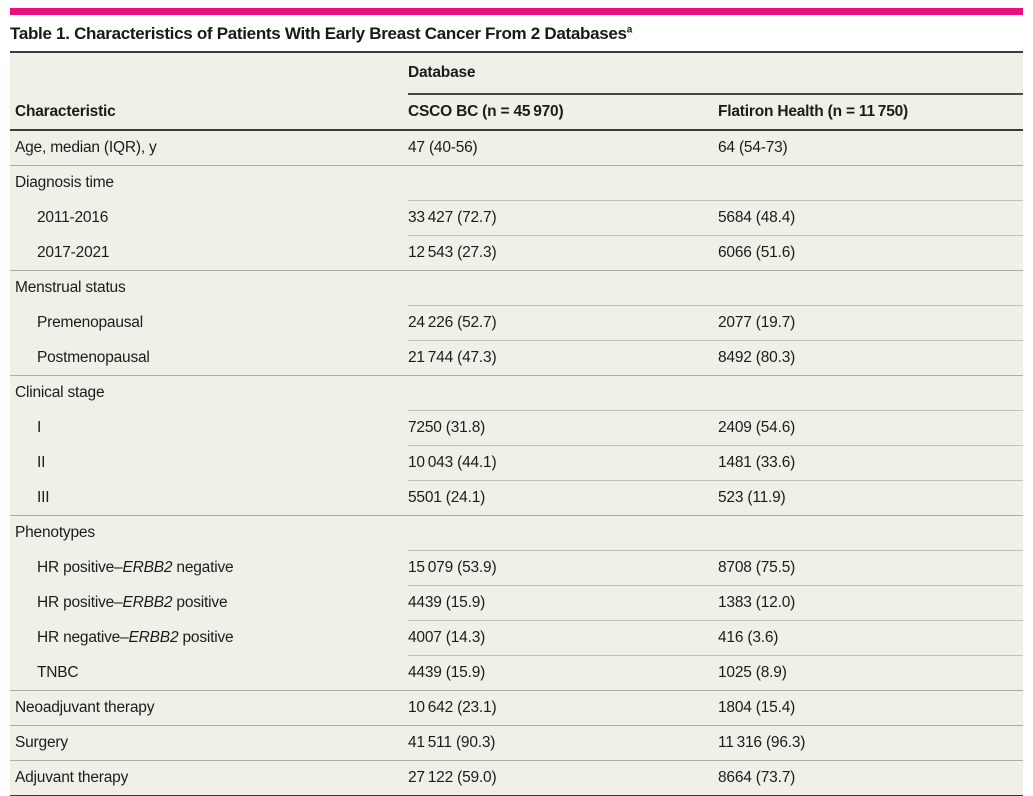 The image size is (1033, 796). I want to click on table-row: III 5501 (24.1) 523 (11.9), so click(517, 498).